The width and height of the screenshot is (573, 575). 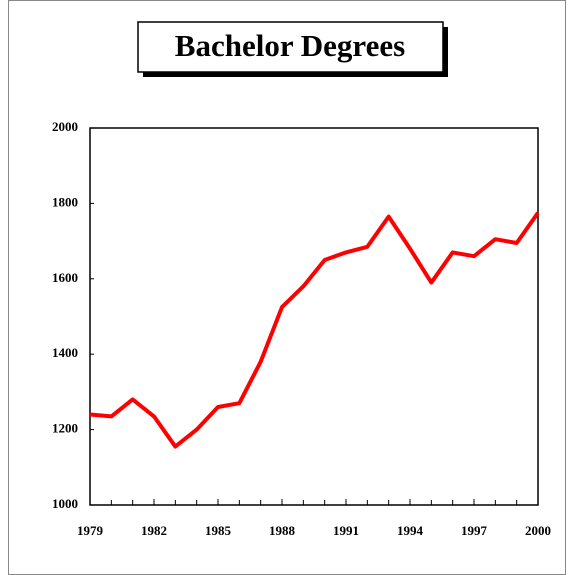 What do you see at coordinates (65, 201) in the screenshot?
I see `y-tick-label: 1800` at bounding box center [65, 201].